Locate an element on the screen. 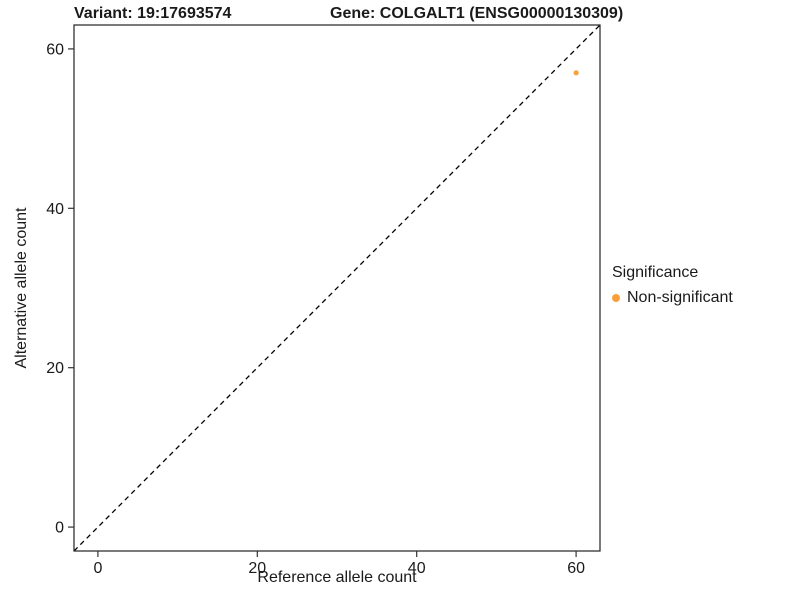 The image size is (800, 600). legend-entry-label: Non-significant is located at coordinates (680, 297).